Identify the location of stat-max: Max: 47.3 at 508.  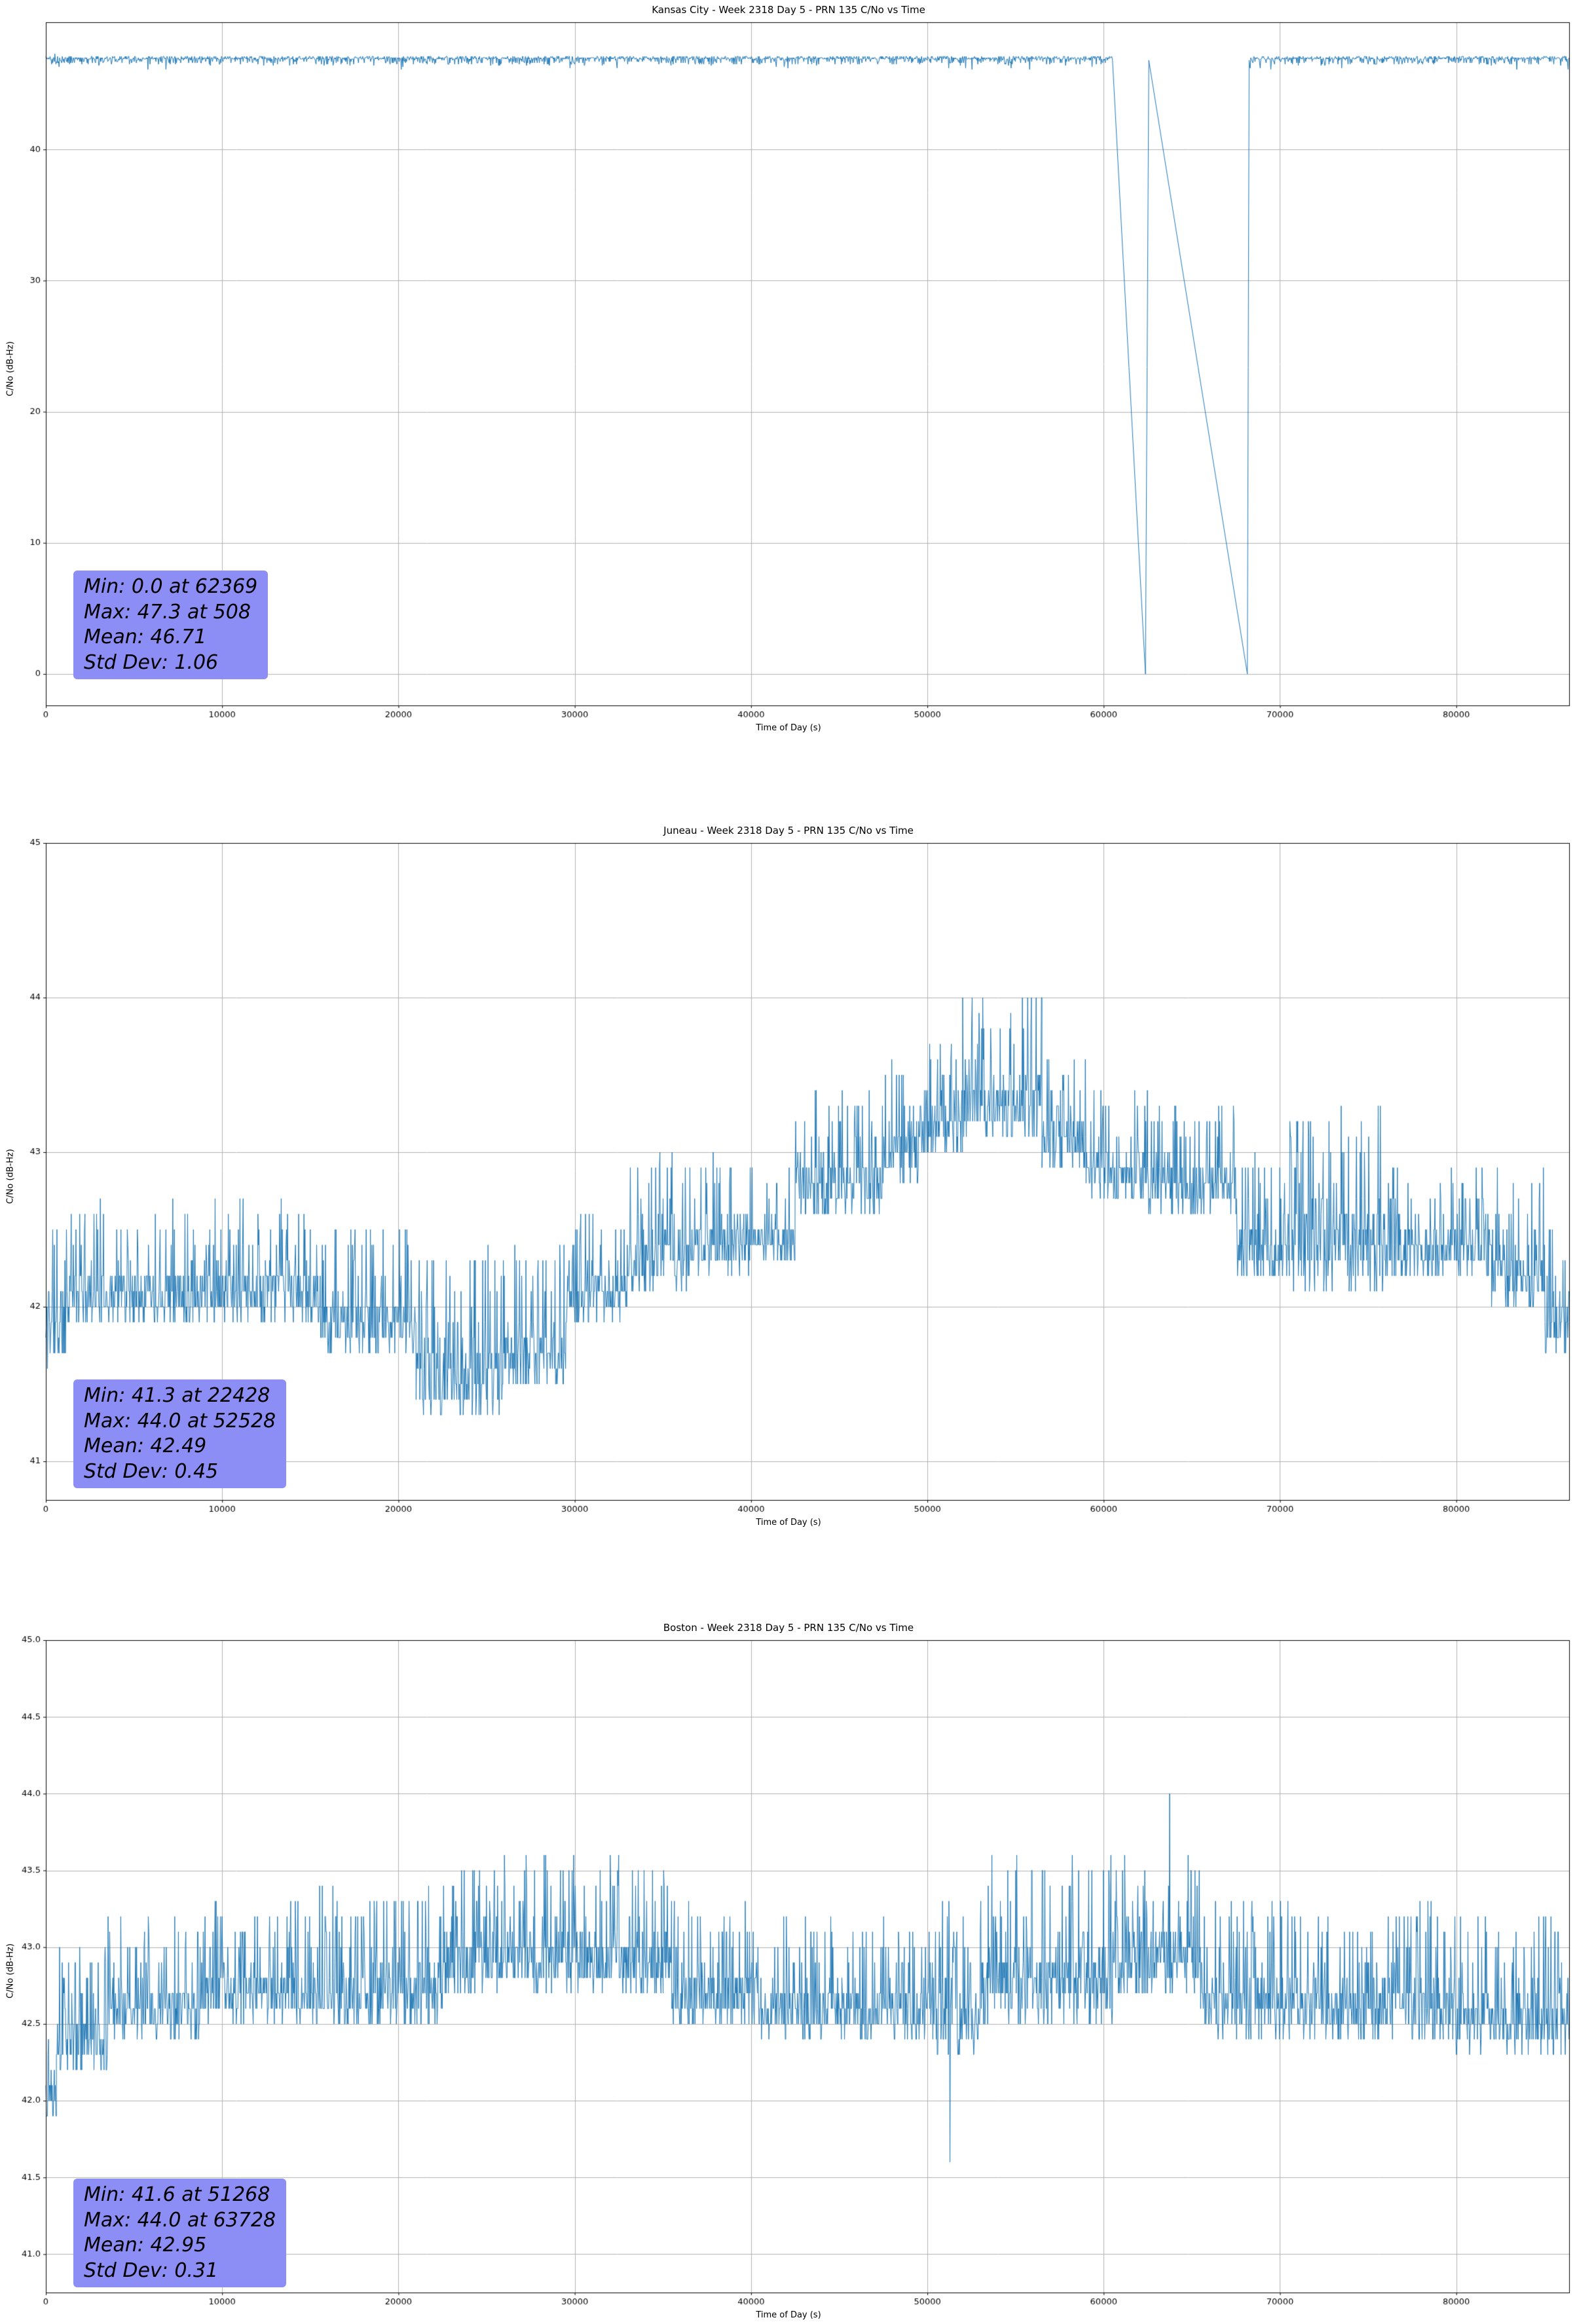
(167, 612).